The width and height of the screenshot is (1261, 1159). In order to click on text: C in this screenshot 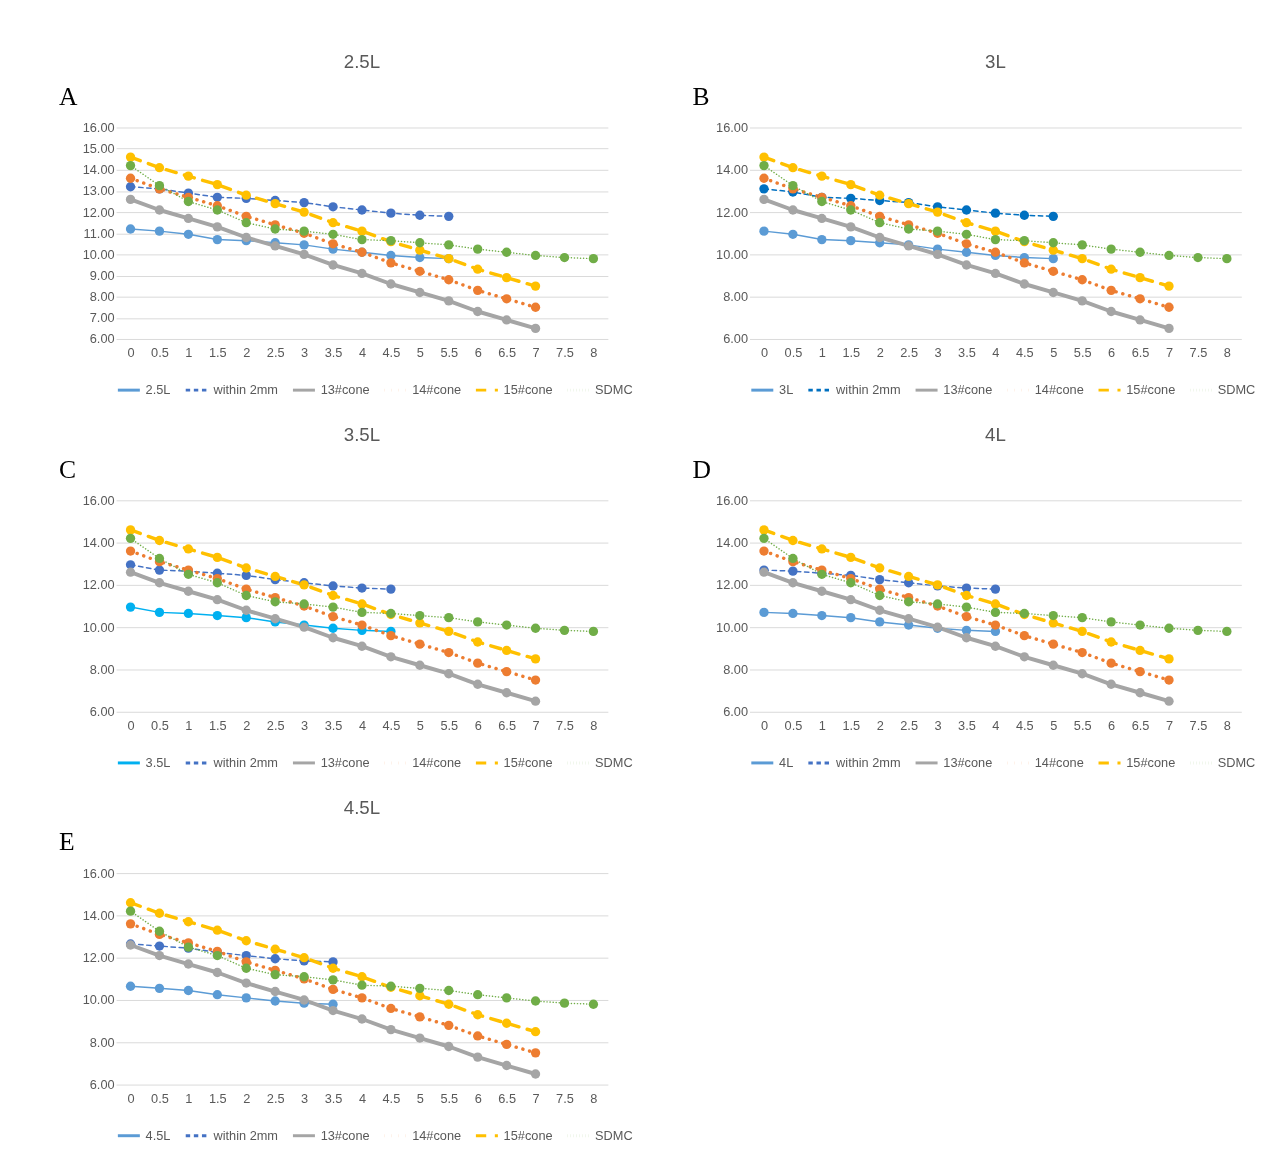, I will do `click(68, 469)`.